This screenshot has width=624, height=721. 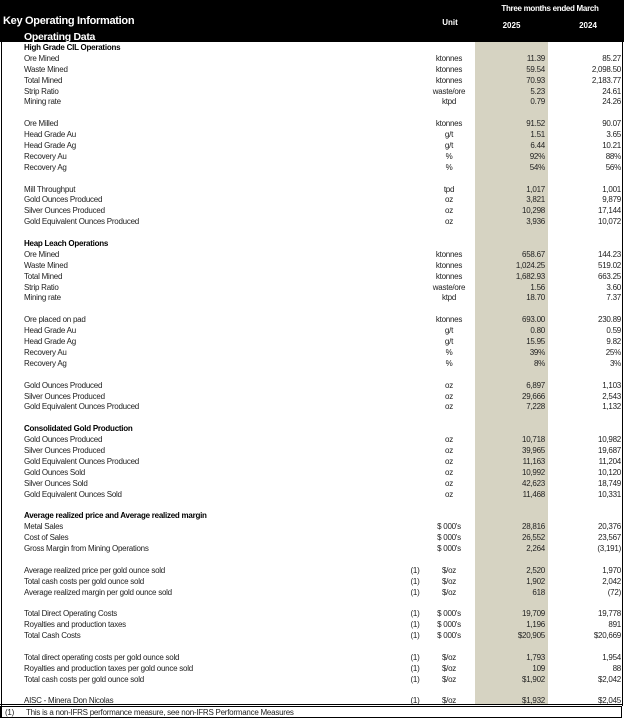 I want to click on value-2025: $1,902, so click(x=533, y=679).